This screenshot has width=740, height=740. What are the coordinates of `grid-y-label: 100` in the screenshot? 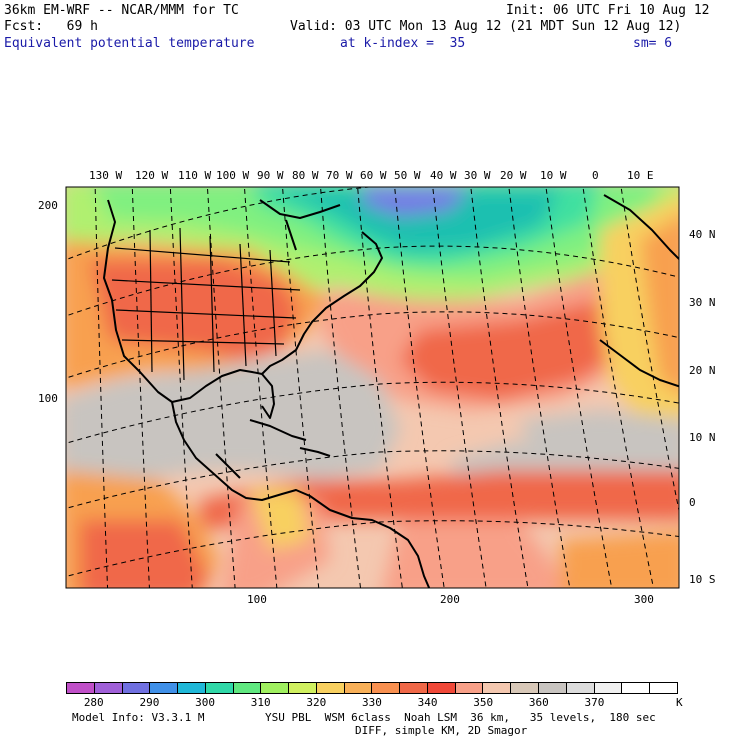 It's located at (48, 398).